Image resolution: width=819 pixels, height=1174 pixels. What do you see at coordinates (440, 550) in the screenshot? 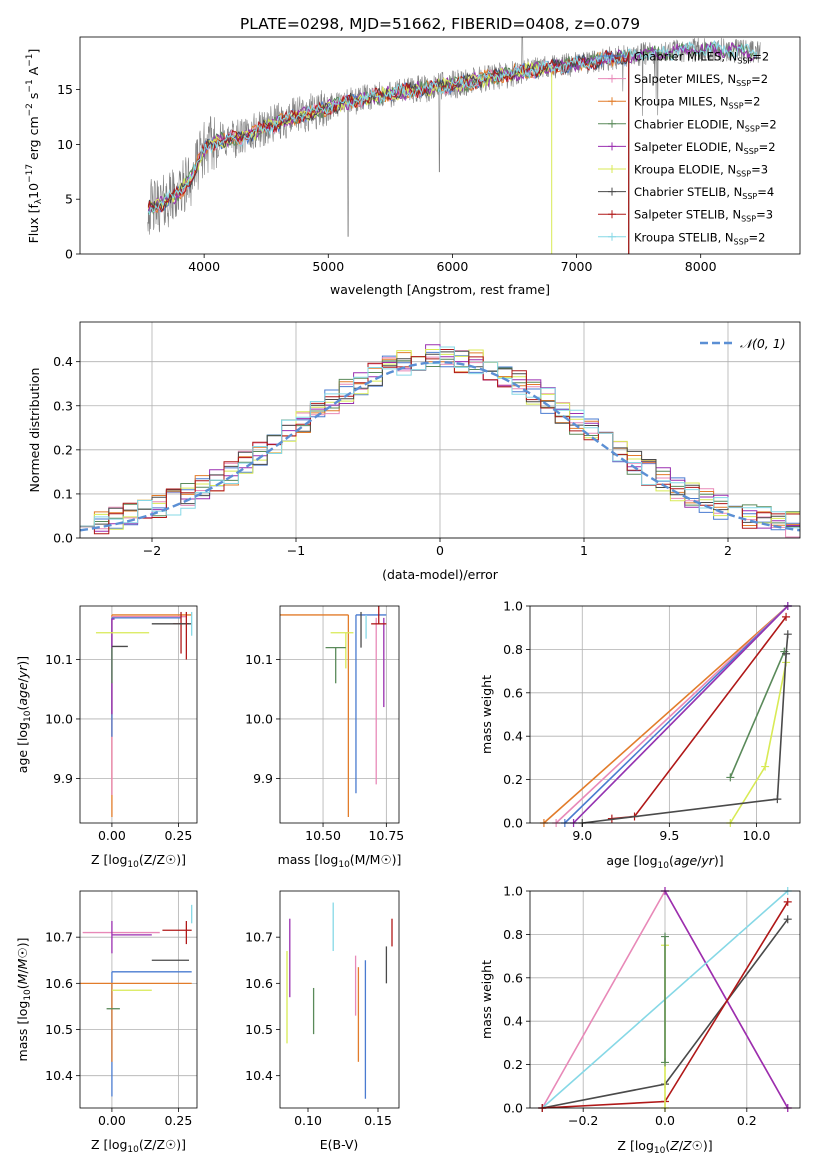
I see `x-tick-label: 0` at bounding box center [440, 550].